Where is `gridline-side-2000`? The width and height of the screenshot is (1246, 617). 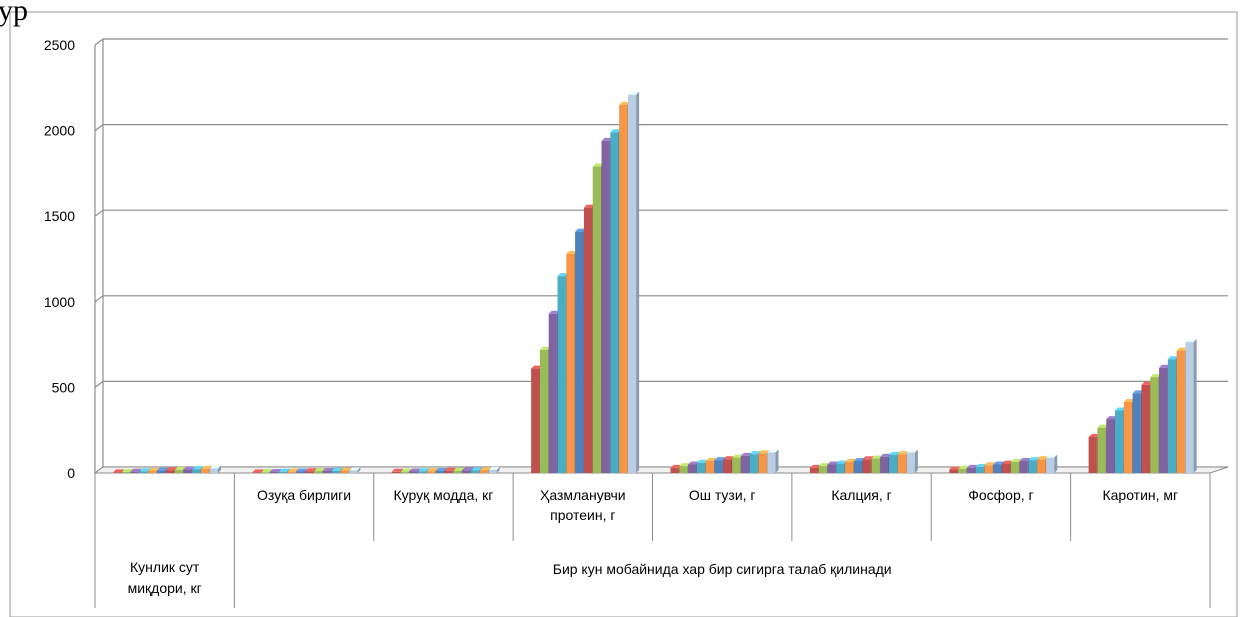
gridline-side-2000 is located at coordinates (99, 128).